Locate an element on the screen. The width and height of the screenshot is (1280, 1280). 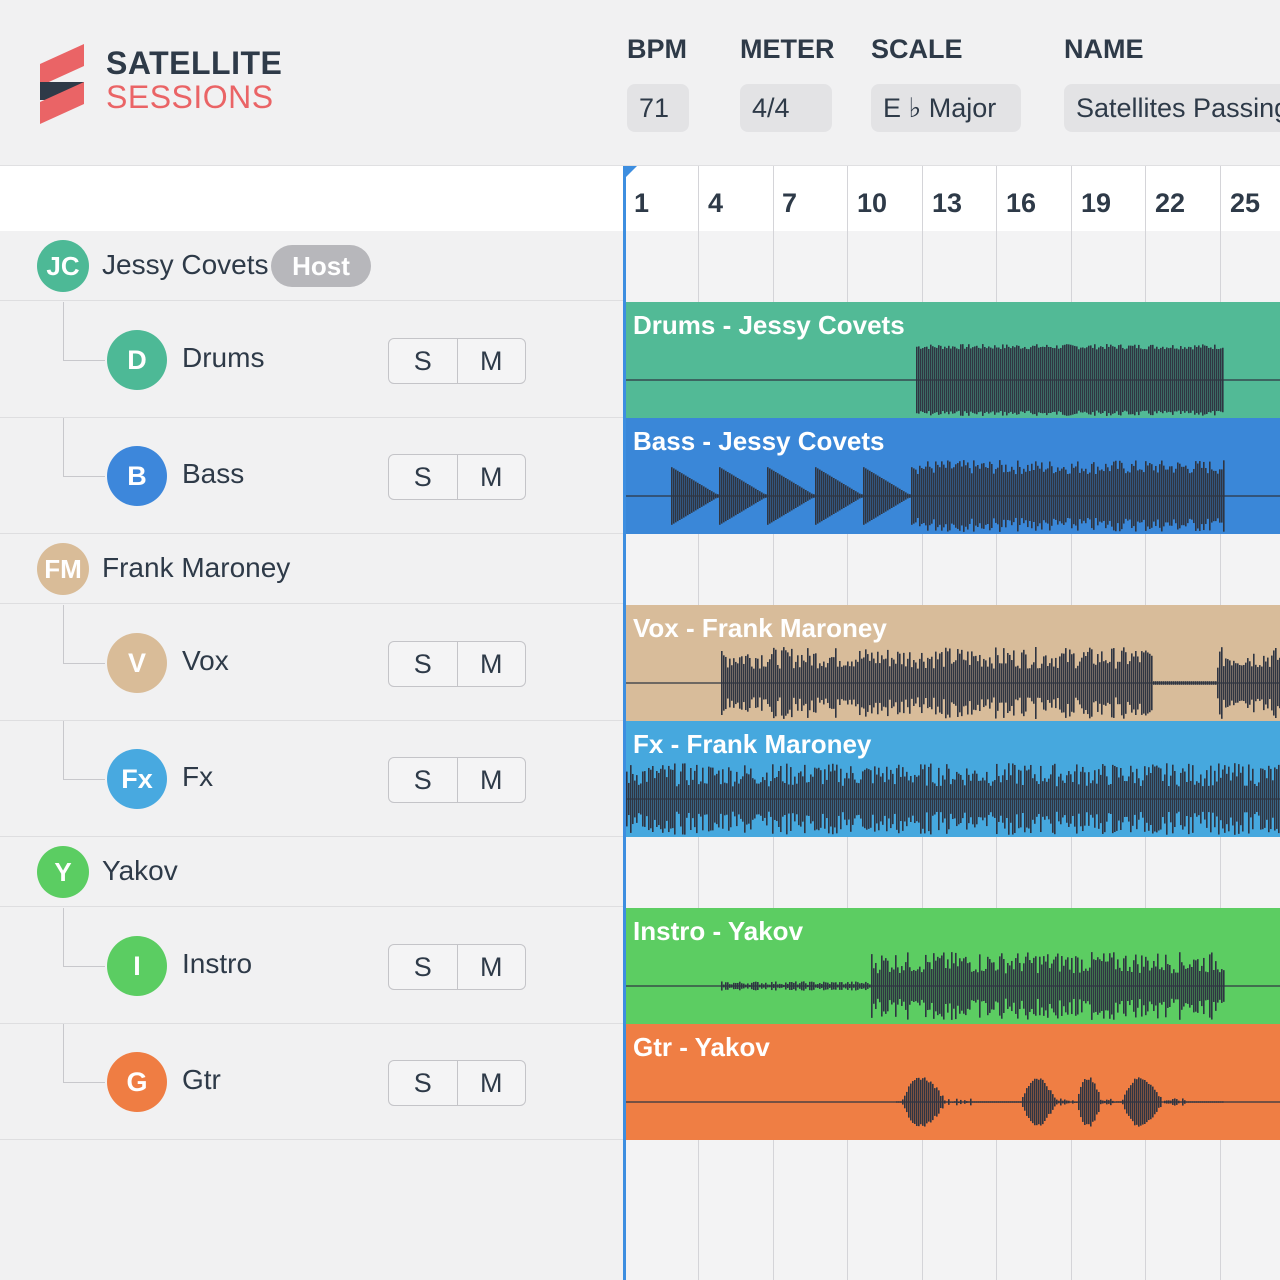
avatar: FM is located at coordinates (63, 569).